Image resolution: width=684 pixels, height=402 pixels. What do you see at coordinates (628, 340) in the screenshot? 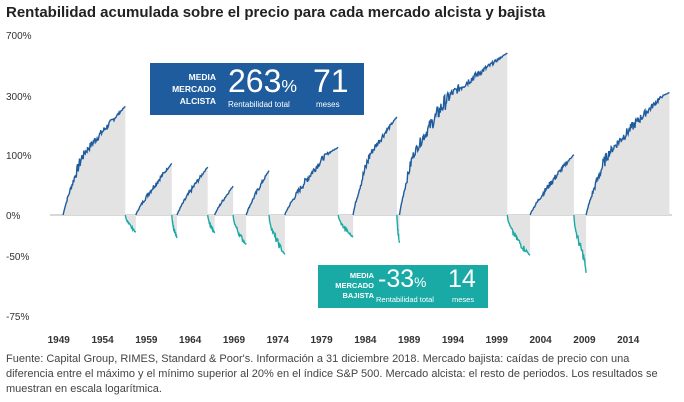
I see `x-tick-label: 2014` at bounding box center [628, 340].